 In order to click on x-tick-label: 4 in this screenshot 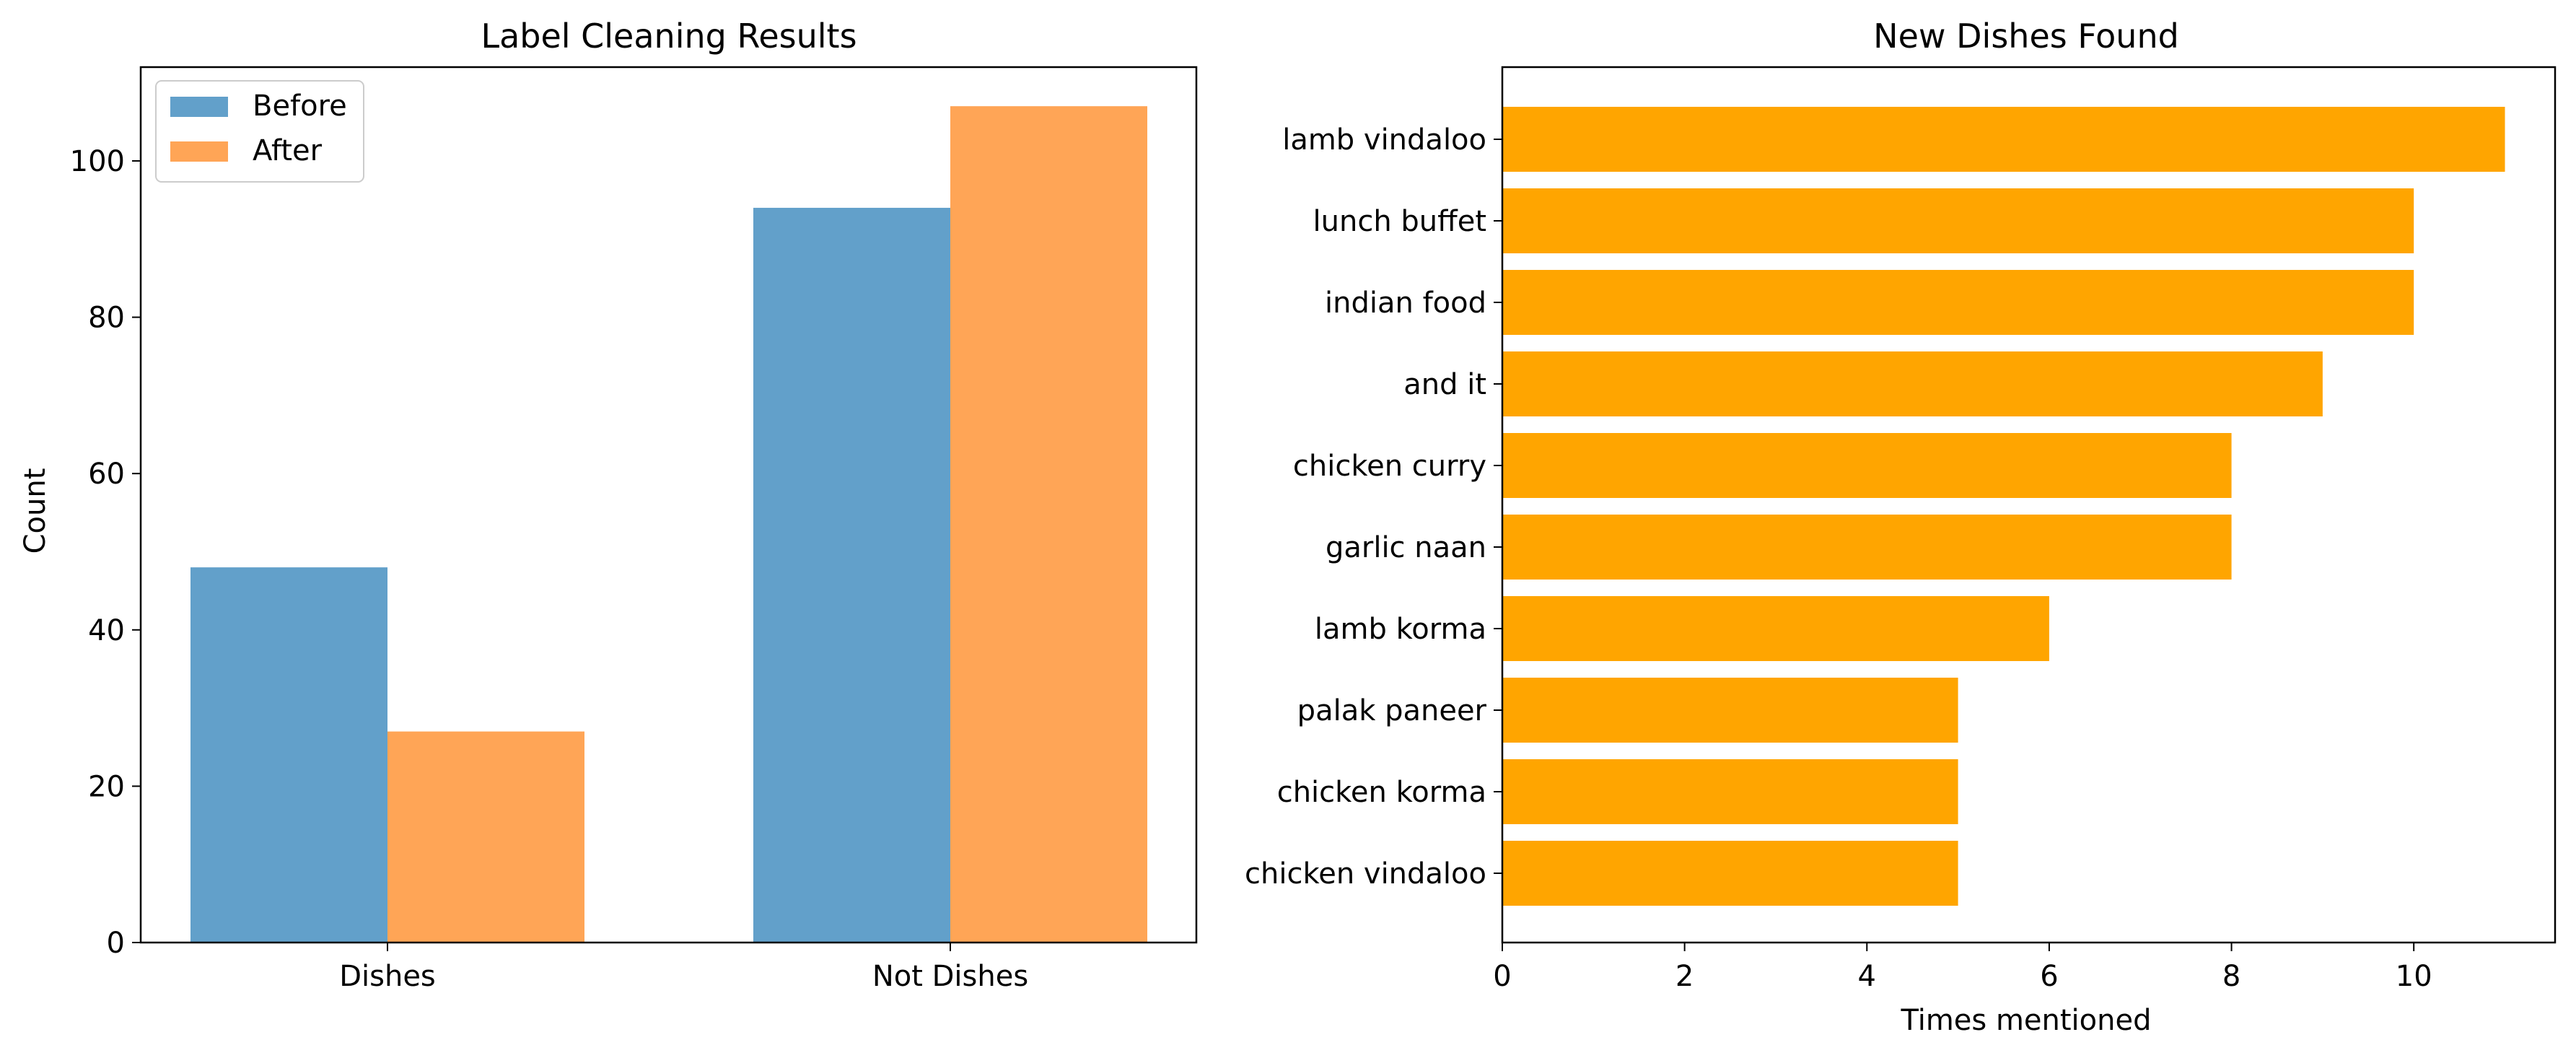, I will do `click(1867, 976)`.